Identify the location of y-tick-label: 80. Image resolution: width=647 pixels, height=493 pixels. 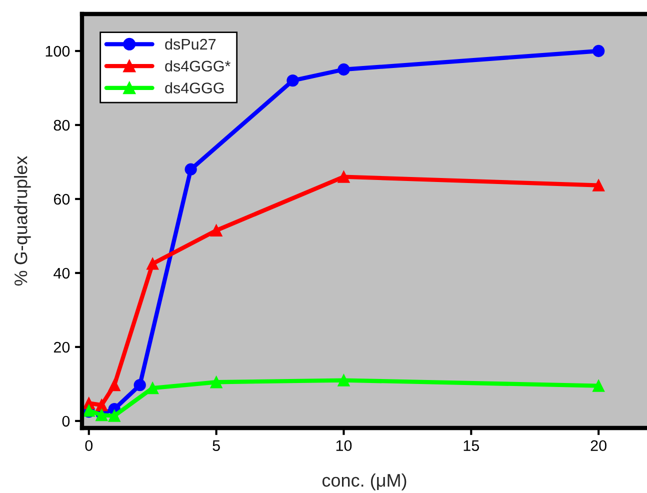
(62, 125).